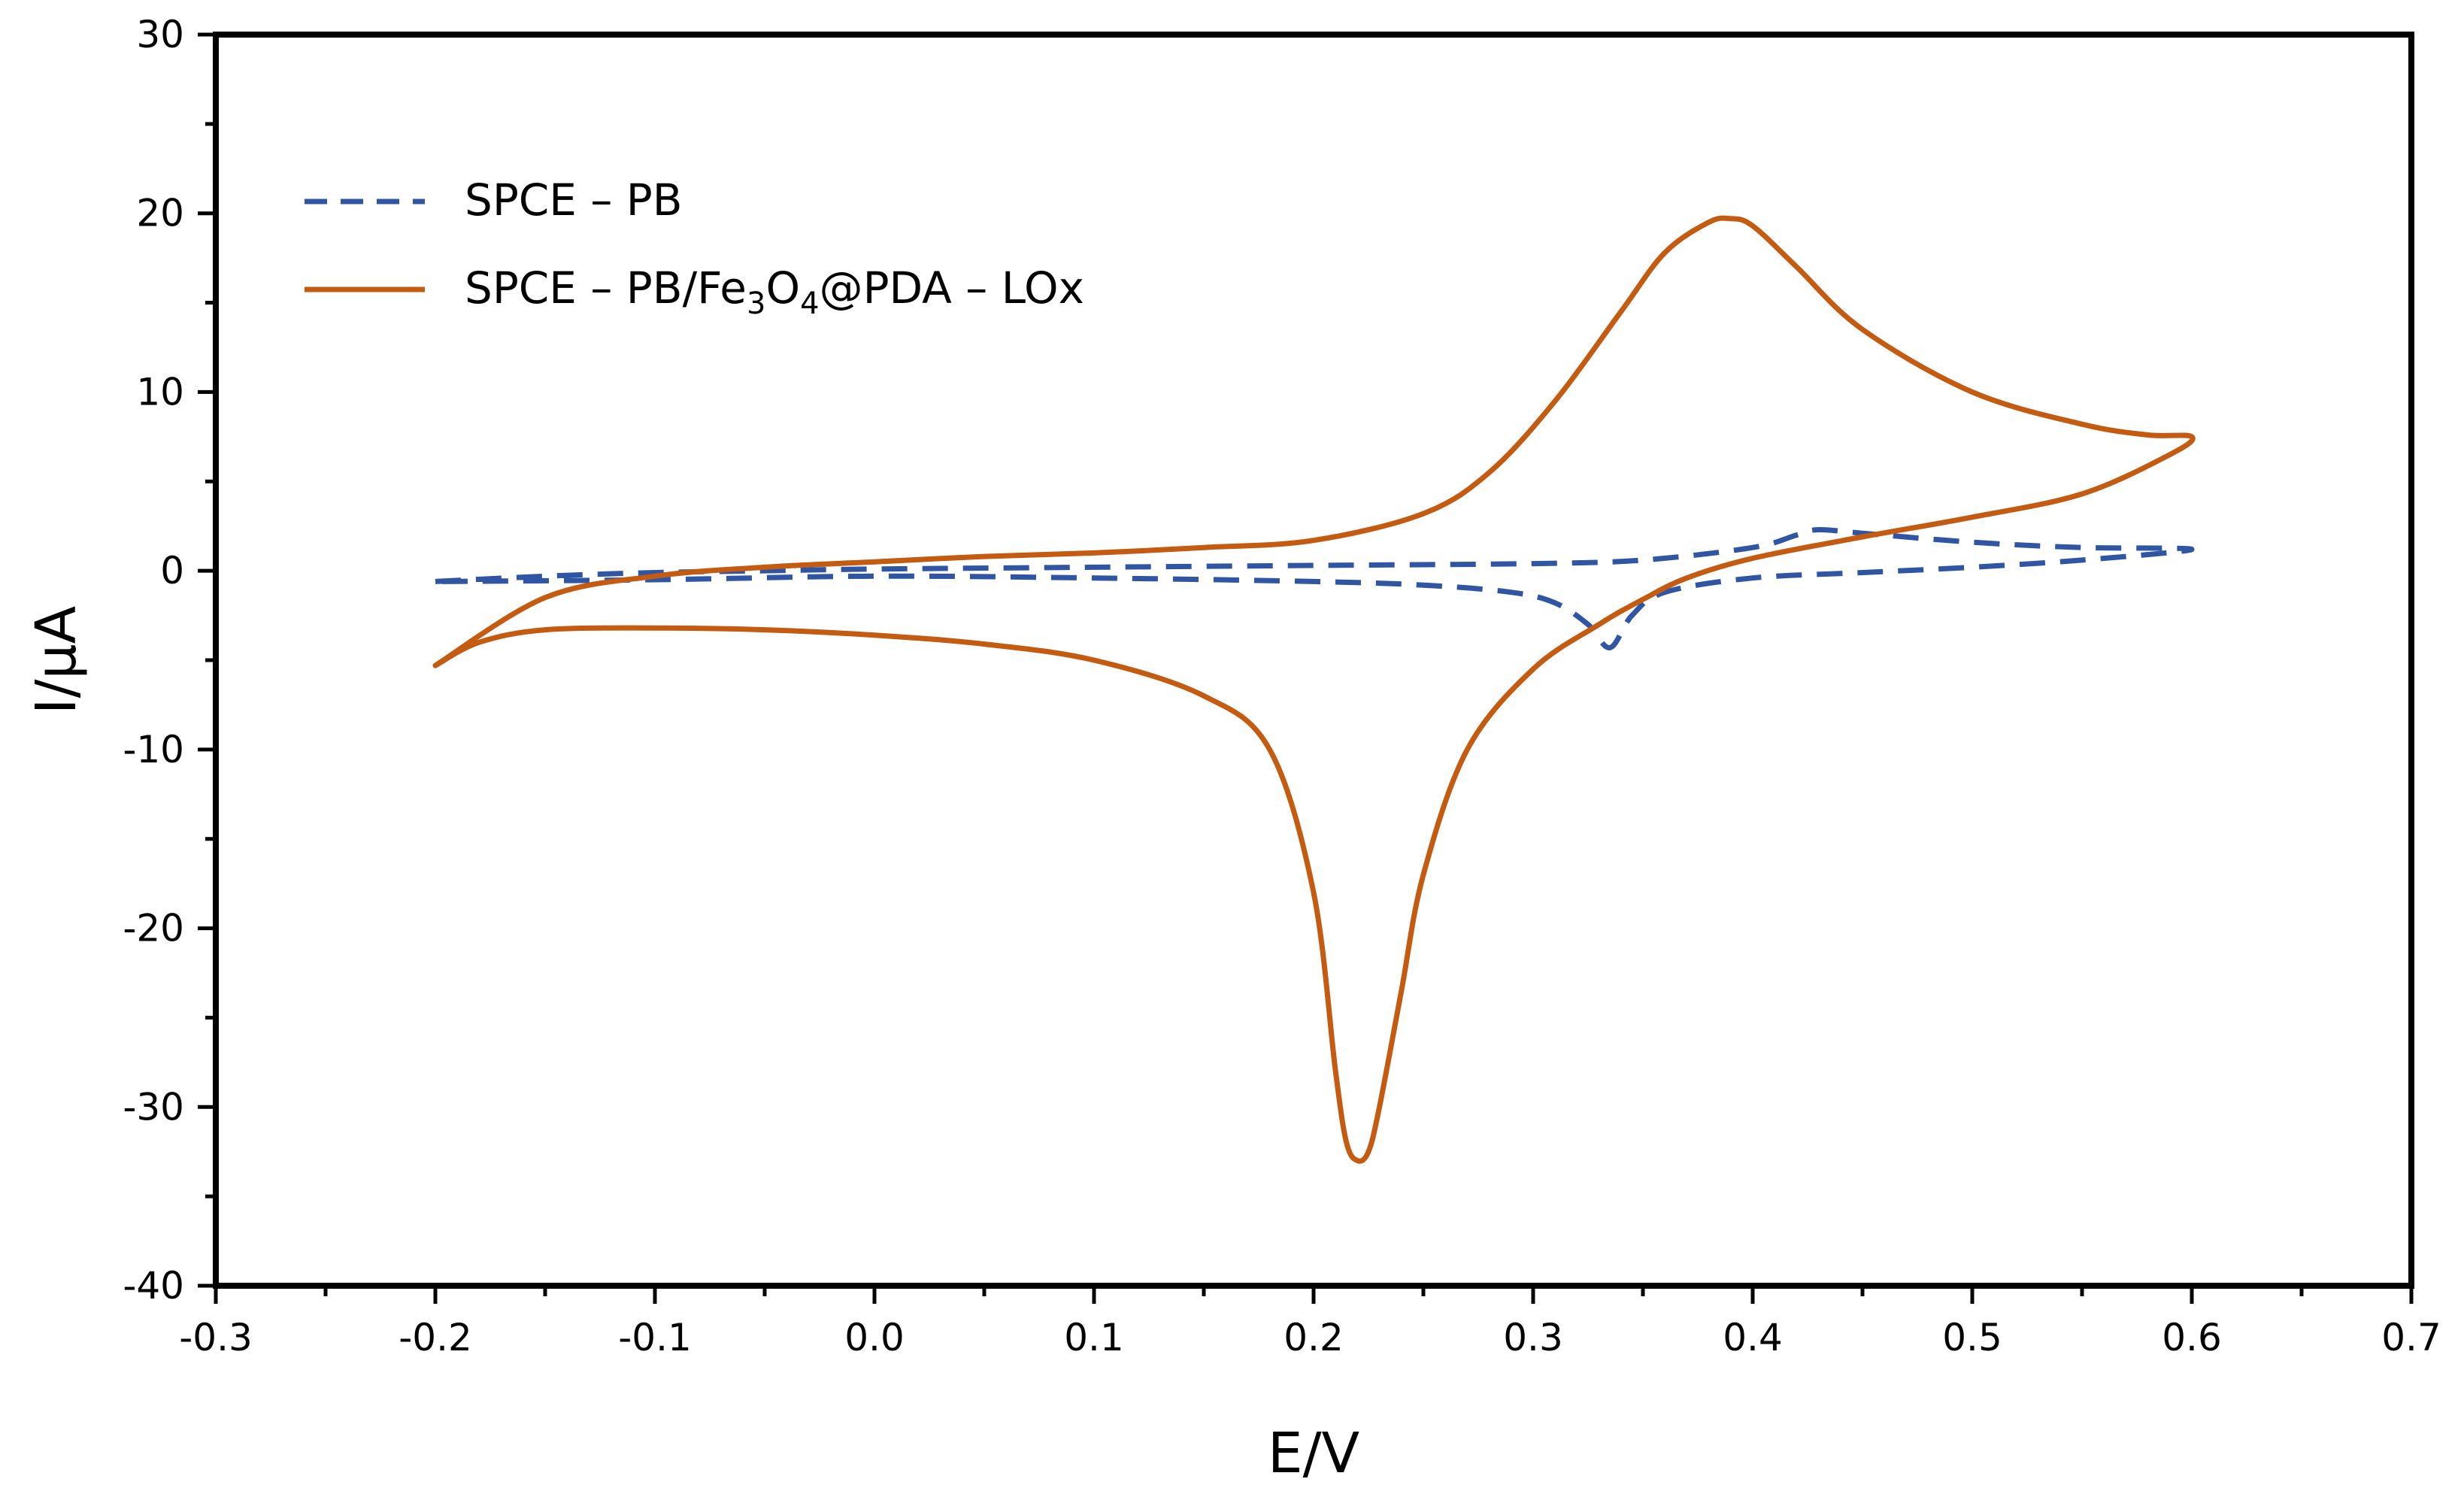 The height and width of the screenshot is (1488, 2464). What do you see at coordinates (153, 749) in the screenshot?
I see `y-tick-label: -10` at bounding box center [153, 749].